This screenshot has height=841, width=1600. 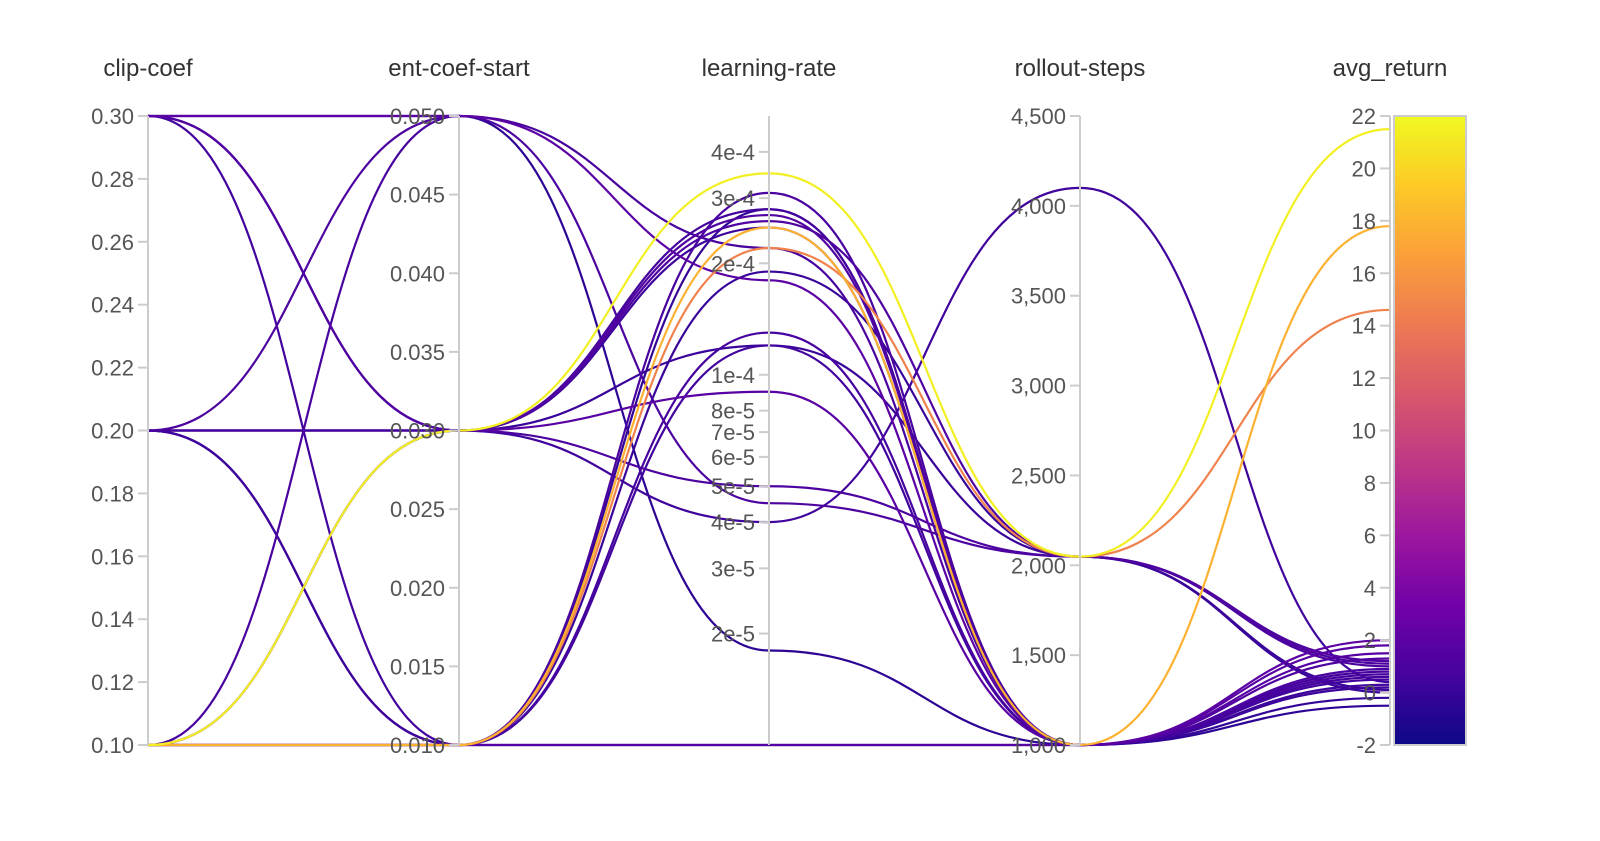 I want to click on tick-label: 4e-5, so click(x=733, y=522).